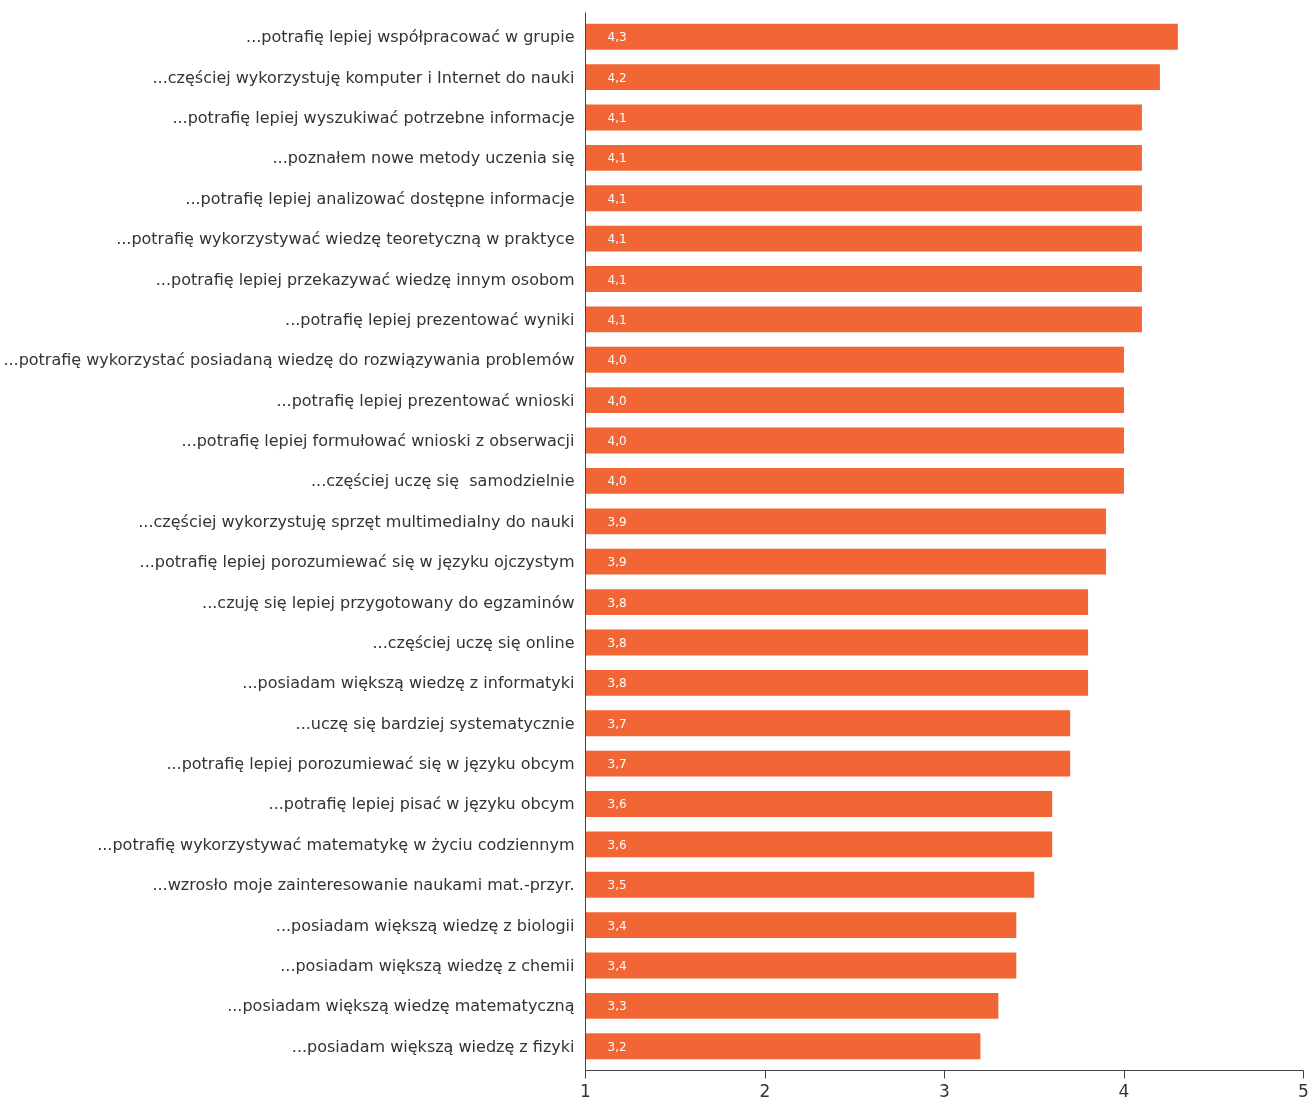 This screenshot has height=1110, width=1315. Describe the element at coordinates (617, 1046) in the screenshot. I see `data-label: 3,2` at that location.